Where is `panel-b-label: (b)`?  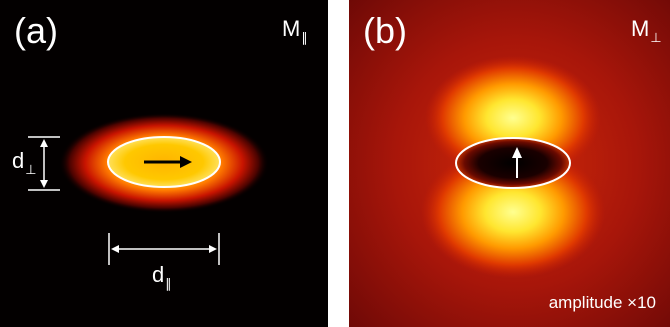 panel-b-label: (b) is located at coordinates (385, 30).